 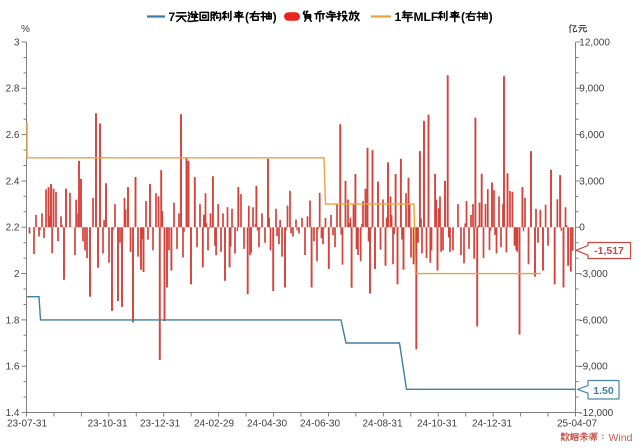 I want to click on svg-text: -6,000, so click(x=593, y=320).